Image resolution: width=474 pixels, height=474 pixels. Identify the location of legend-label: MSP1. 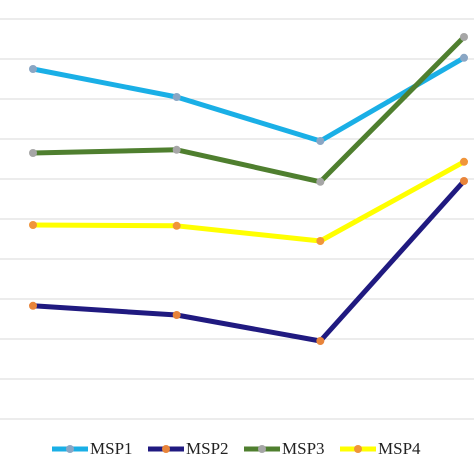
(111, 448).